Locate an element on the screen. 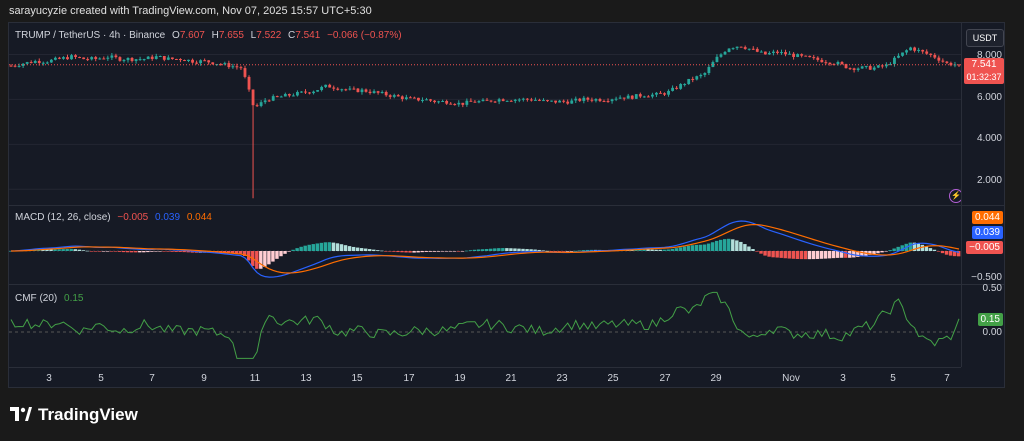 The image size is (1024, 441). time-label: Nov is located at coordinates (791, 378).